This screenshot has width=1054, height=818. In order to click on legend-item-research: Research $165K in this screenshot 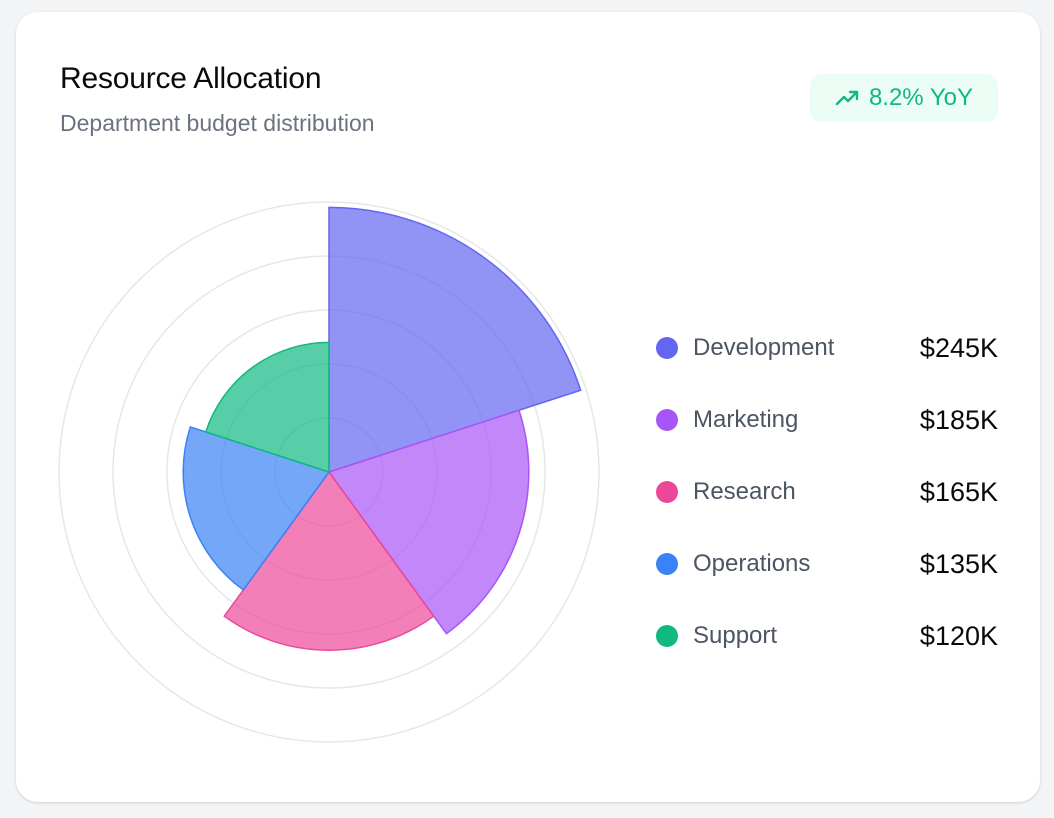, I will do `click(827, 492)`.